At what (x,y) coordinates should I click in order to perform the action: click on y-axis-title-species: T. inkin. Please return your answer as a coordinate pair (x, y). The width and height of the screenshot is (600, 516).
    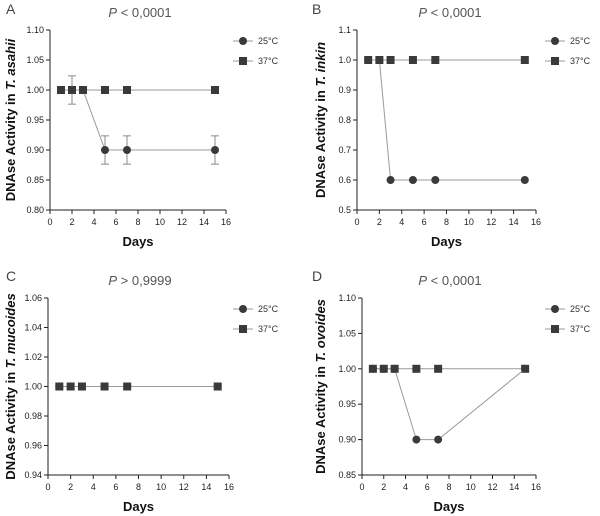
    Looking at the image, I should click on (320, 64).